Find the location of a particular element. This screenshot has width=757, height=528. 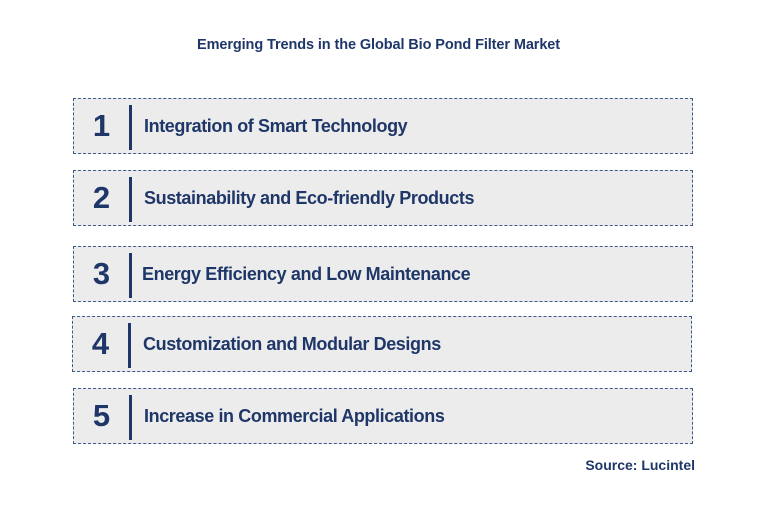

trend-item-4: 4 Customization and Modular Designs is located at coordinates (382, 344).